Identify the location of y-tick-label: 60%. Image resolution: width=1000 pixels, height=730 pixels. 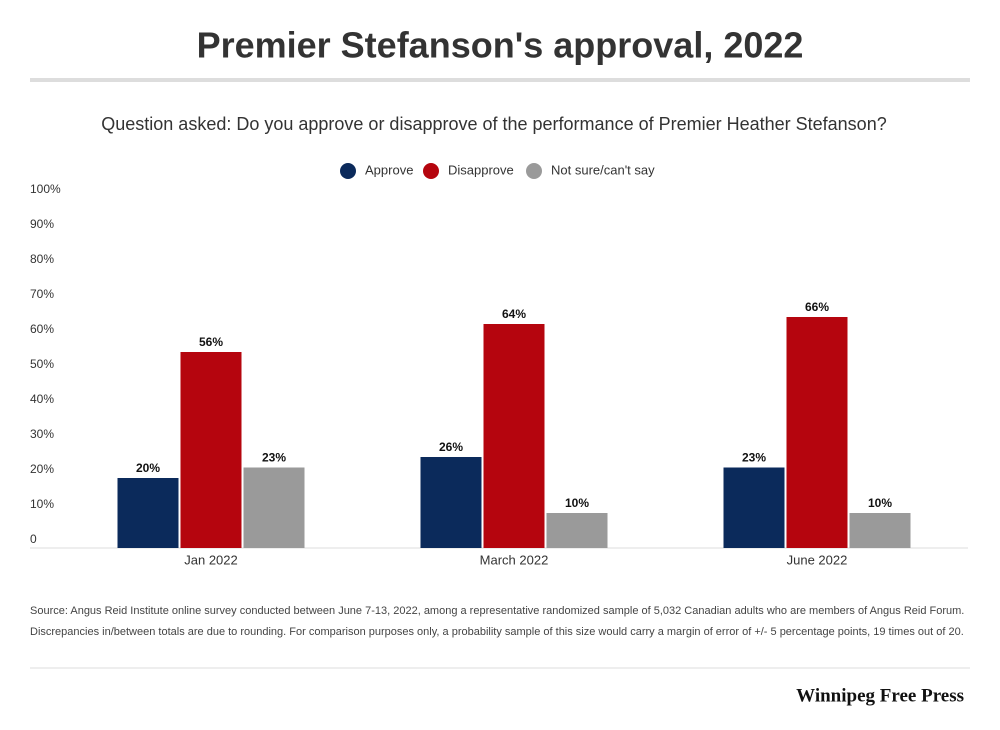
(42, 329).